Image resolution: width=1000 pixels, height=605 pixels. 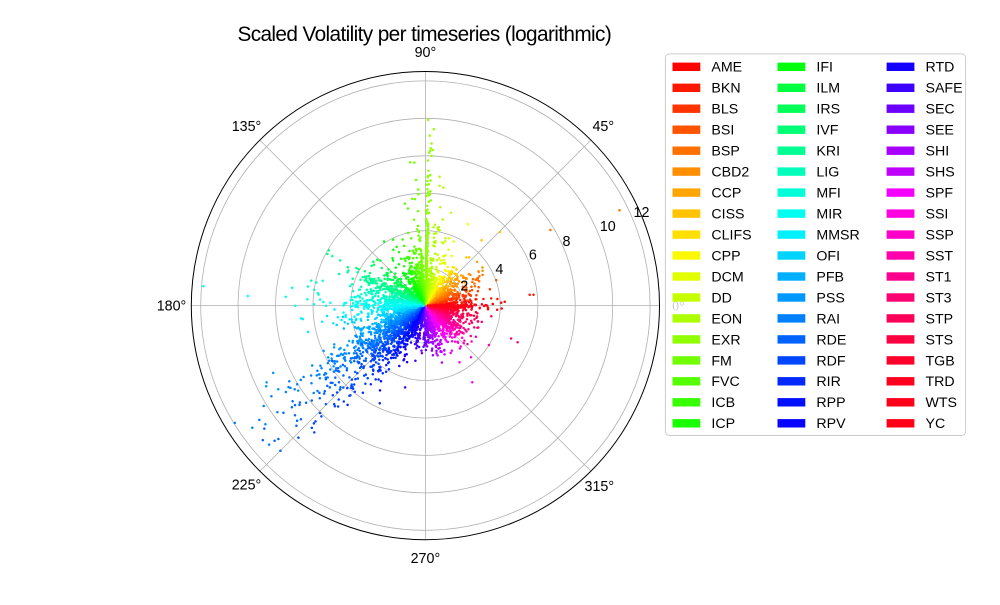 What do you see at coordinates (937, 215) in the screenshot?
I see `svg-text: SSI` at bounding box center [937, 215].